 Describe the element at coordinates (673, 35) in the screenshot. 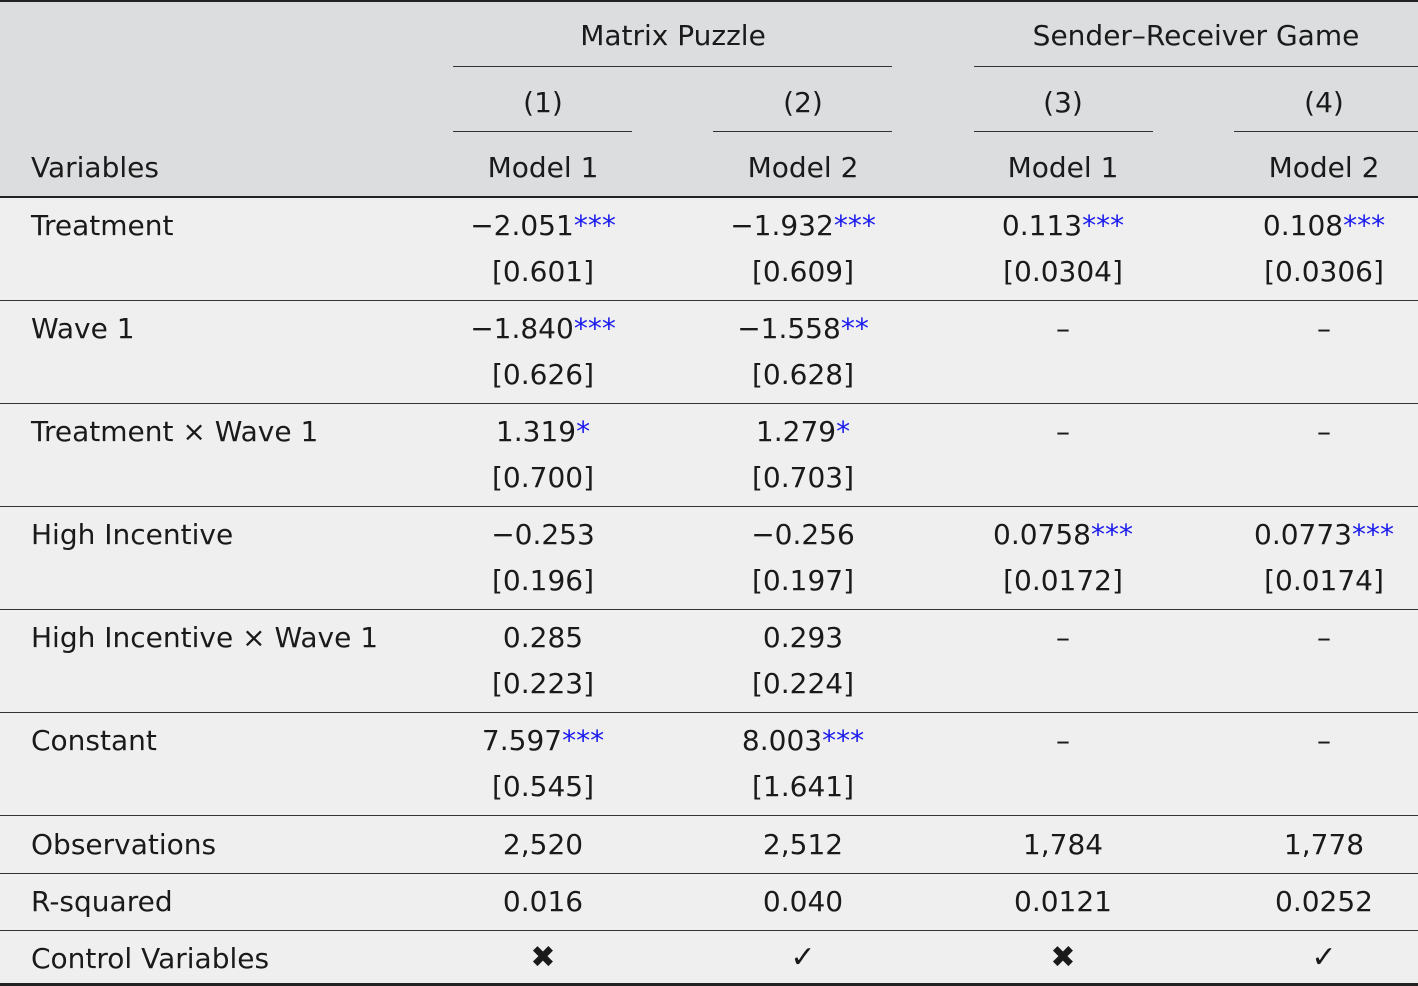

I see `group-header-matrix-puzzle: Matrix Puzzle` at that location.